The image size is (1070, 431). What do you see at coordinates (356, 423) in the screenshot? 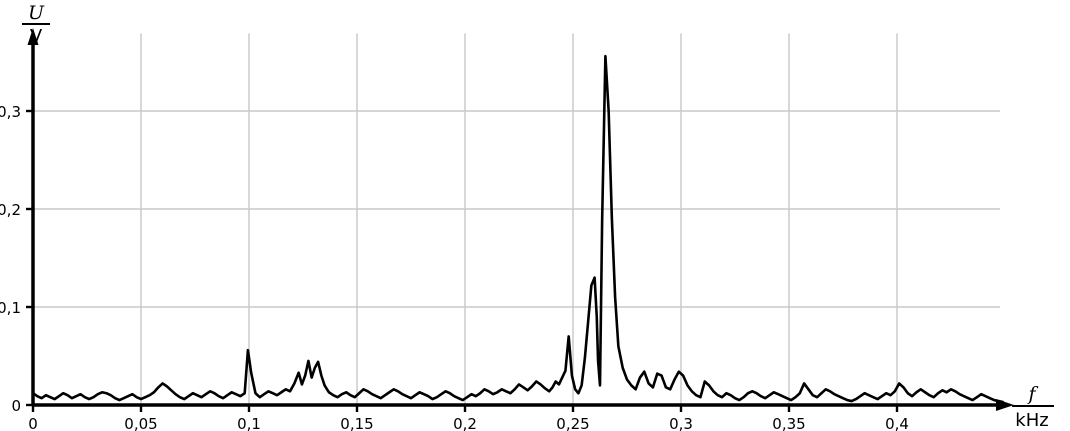
I see `x-tick-label: 0,15` at bounding box center [356, 423].